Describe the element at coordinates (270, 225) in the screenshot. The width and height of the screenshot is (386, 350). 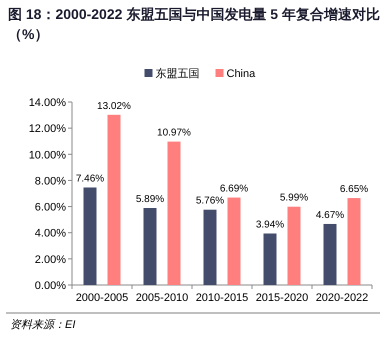
I see `data-label: 3.94%` at that location.